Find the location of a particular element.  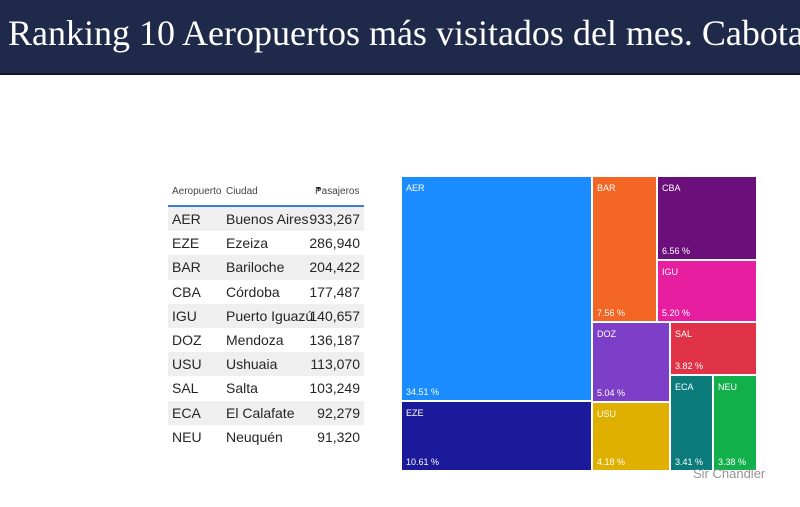

sort-descending-icon: ▼ is located at coordinates (318, 189).